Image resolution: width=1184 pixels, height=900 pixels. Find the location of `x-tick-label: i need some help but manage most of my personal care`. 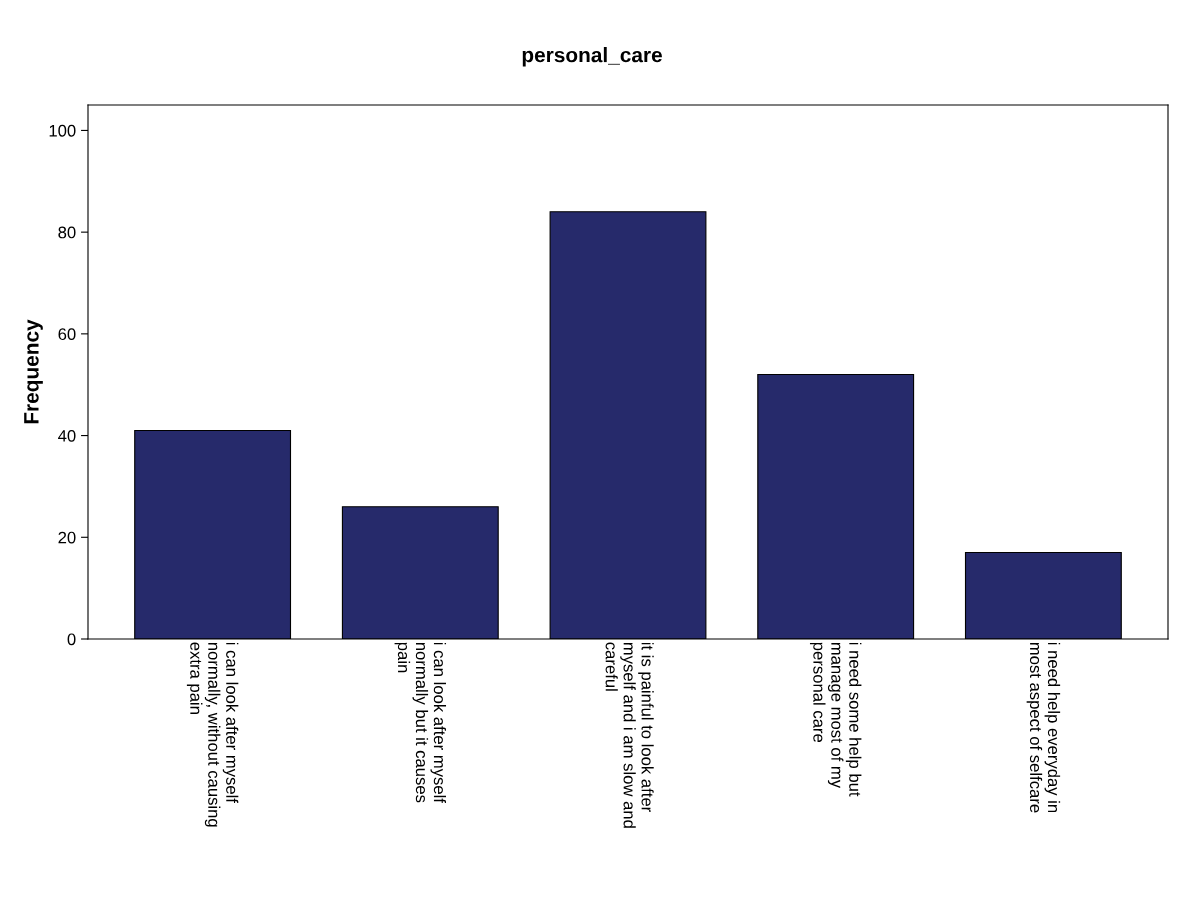

x-tick-label: i need some help but manage most of my personal care is located at coordinates (835, 719).